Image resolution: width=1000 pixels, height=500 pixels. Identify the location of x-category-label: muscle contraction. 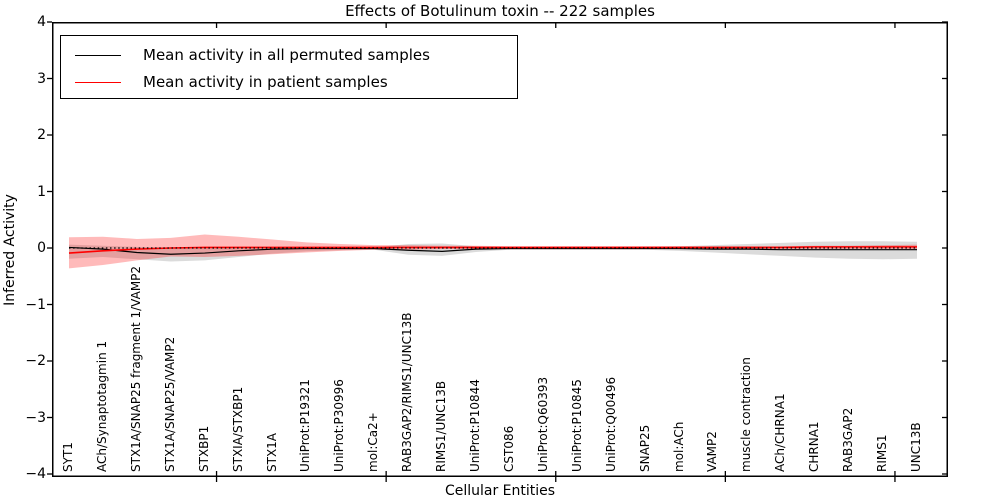
(746, 414).